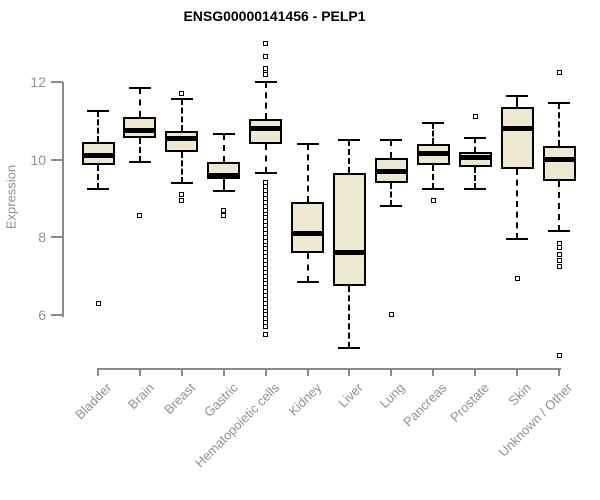 The width and height of the screenshot is (600, 500). Describe the element at coordinates (559, 231) in the screenshot. I see `lower-whisker-cap-unknown-other` at that location.